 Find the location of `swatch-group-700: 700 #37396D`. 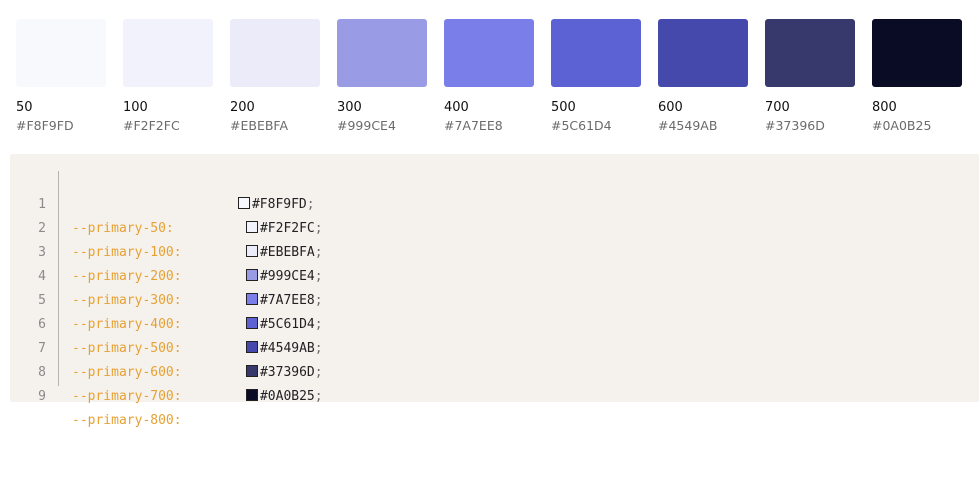

swatch-group-700: 700 #37396D is located at coordinates (810, 76).